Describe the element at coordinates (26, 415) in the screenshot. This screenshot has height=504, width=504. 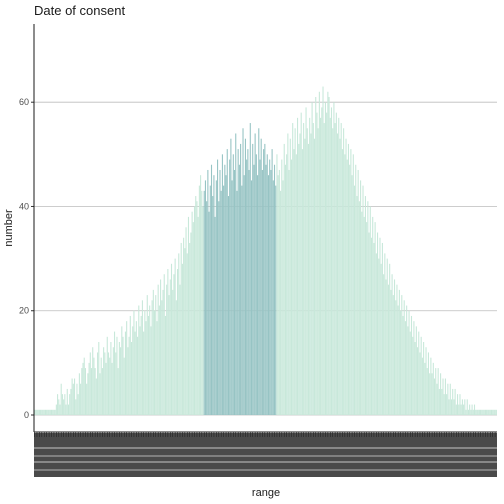
I see `y-tick-label: 0` at that location.